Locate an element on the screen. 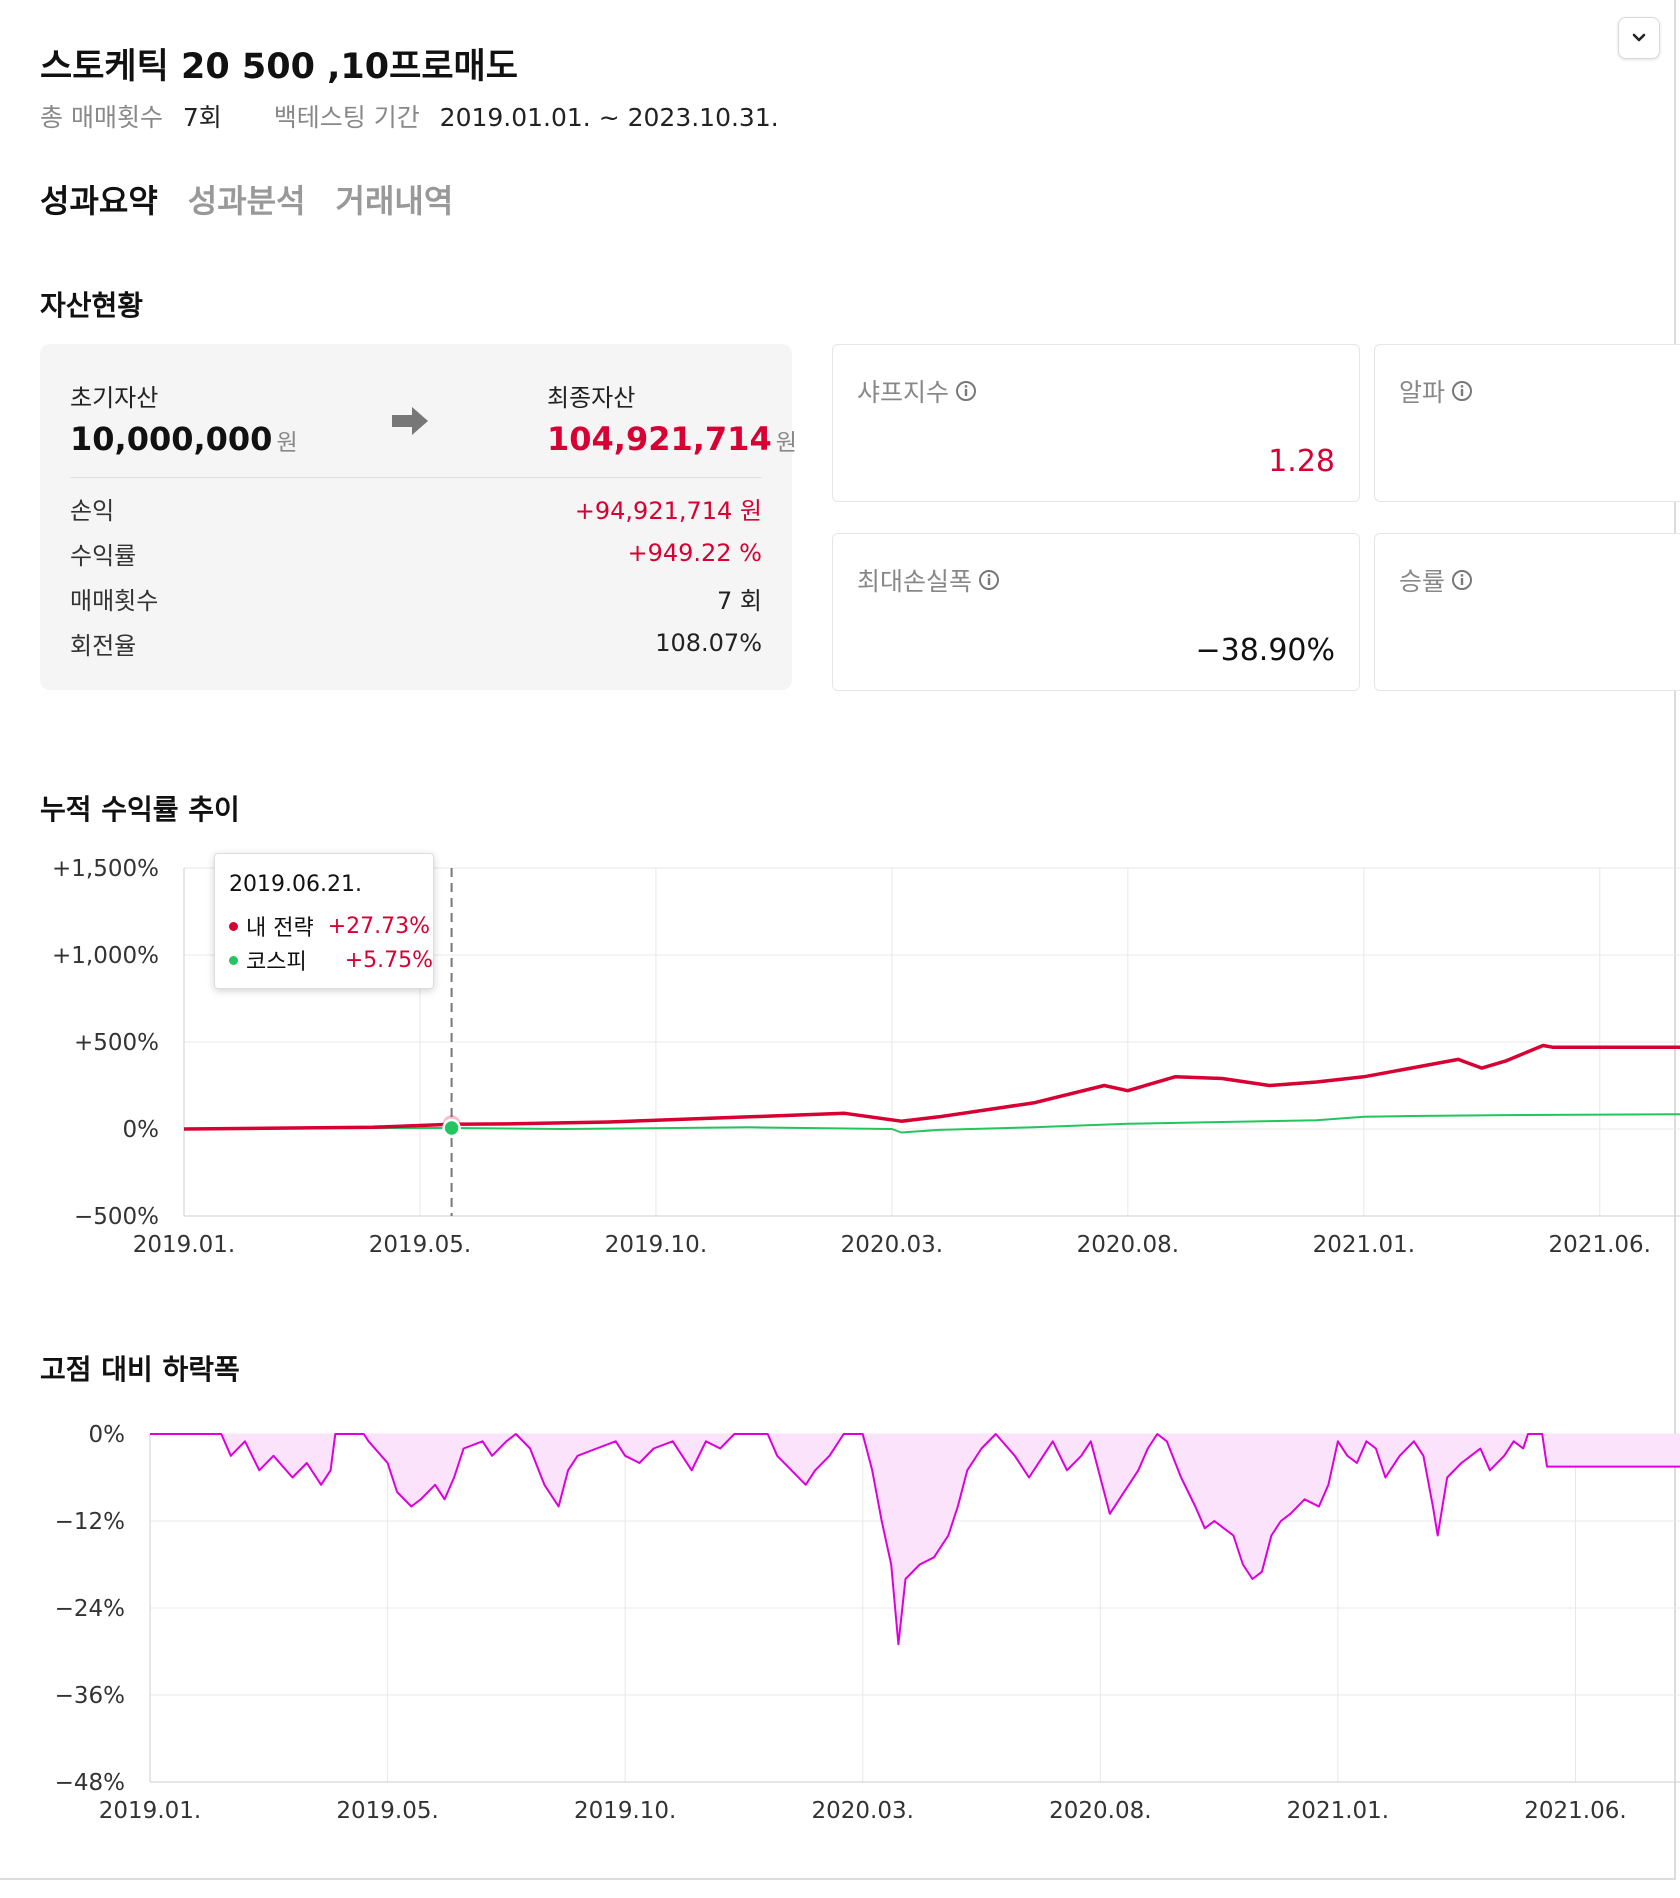 The height and width of the screenshot is (1898, 1680). arrow-right-icon is located at coordinates (410, 421).